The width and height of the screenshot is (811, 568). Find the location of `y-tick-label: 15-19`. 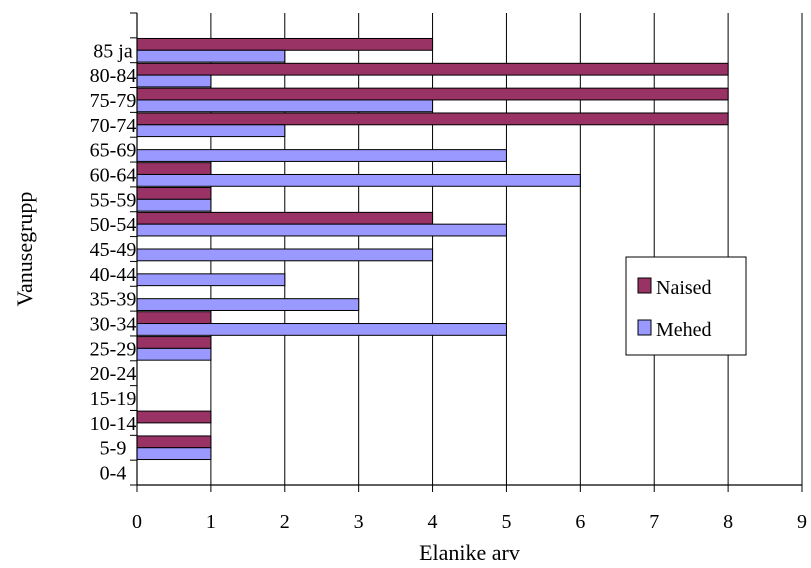

y-tick-label: 15-19 is located at coordinates (113, 399).